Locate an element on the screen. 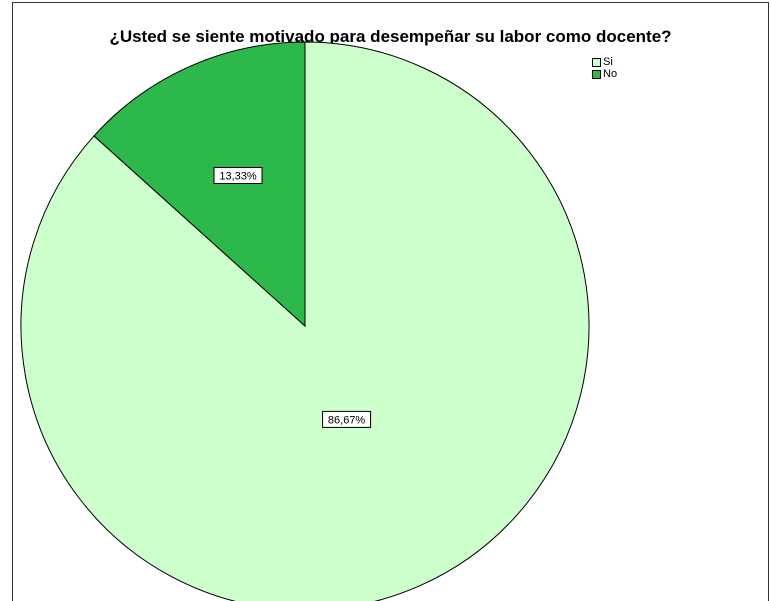  data-label-box-si is located at coordinates (347, 419).